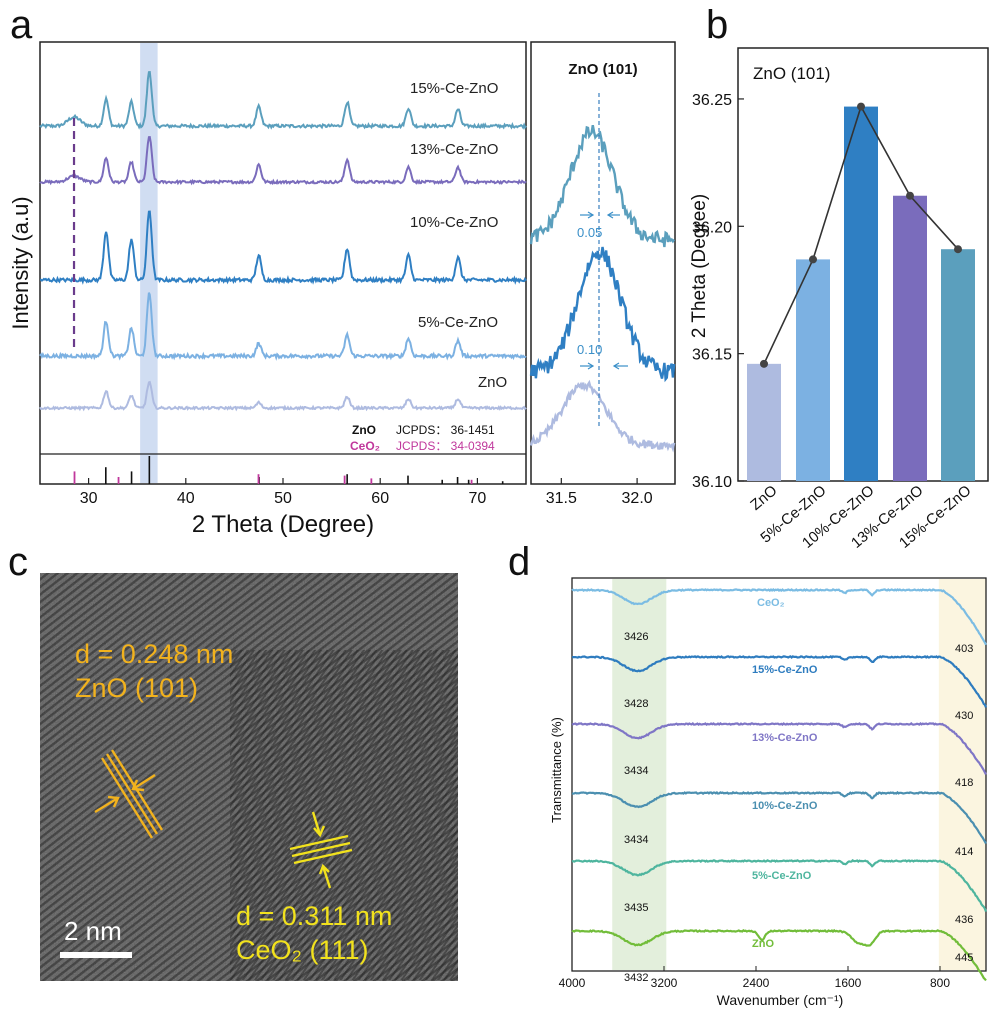 Image resolution: width=1000 pixels, height=1017 pixels. What do you see at coordinates (712, 482) in the screenshot?
I see `y-tick-label: 36.10` at bounding box center [712, 482].